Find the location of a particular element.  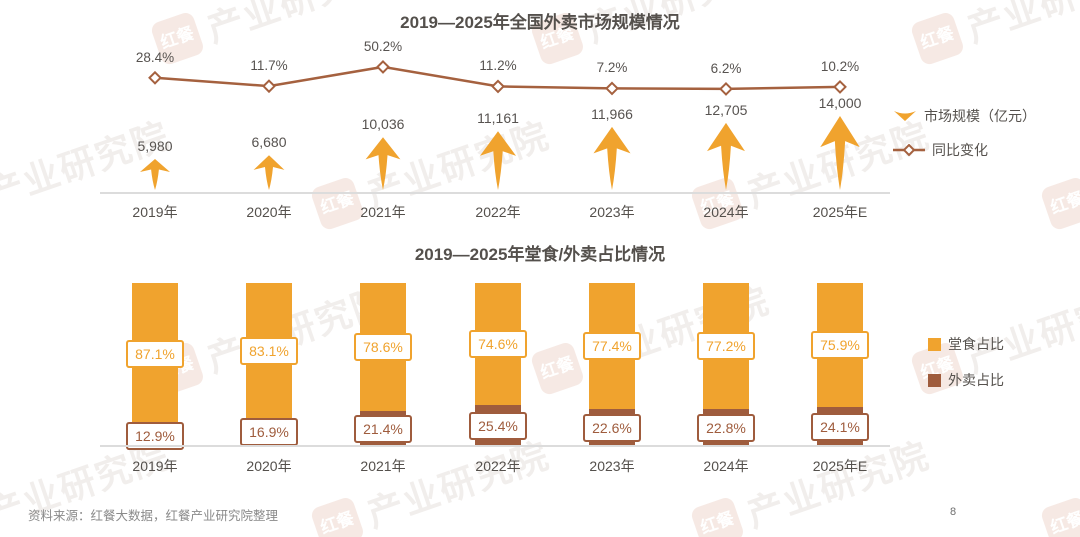

market-size-value: 6,680 is located at coordinates (269, 142).